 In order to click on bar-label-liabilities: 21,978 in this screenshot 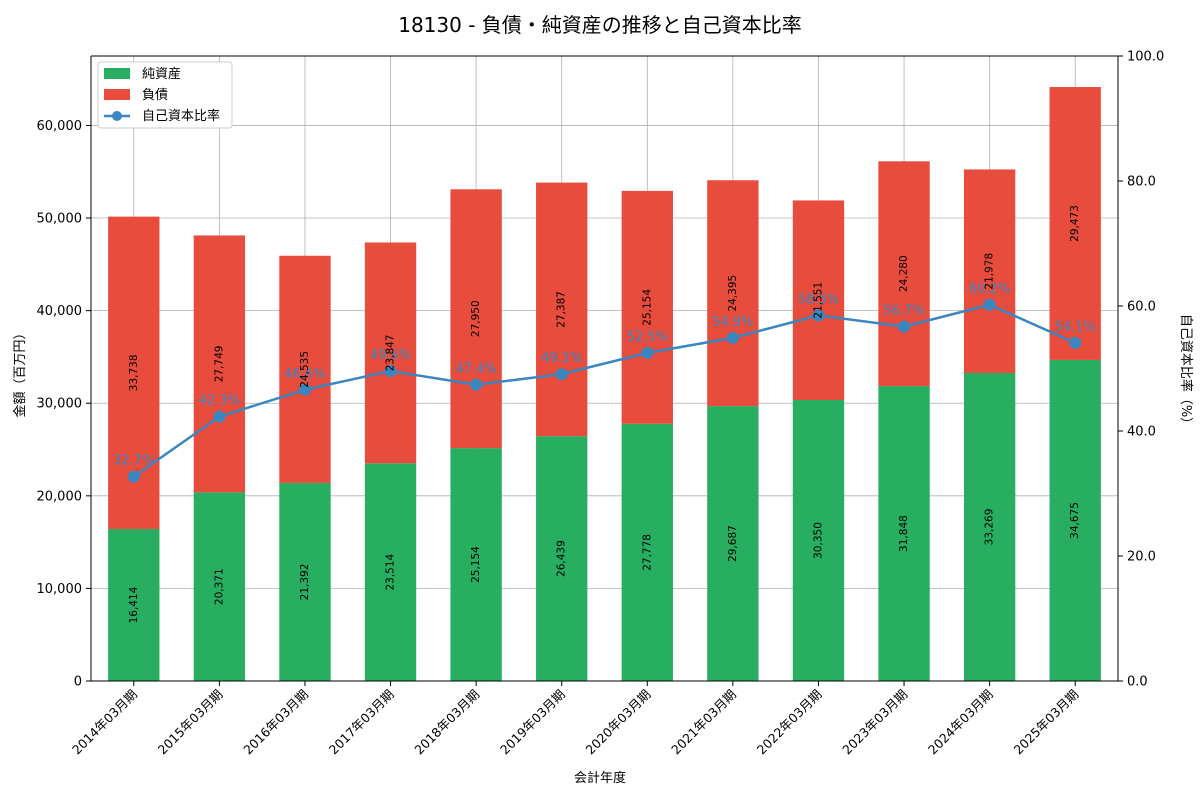, I will do `click(990, 271)`.